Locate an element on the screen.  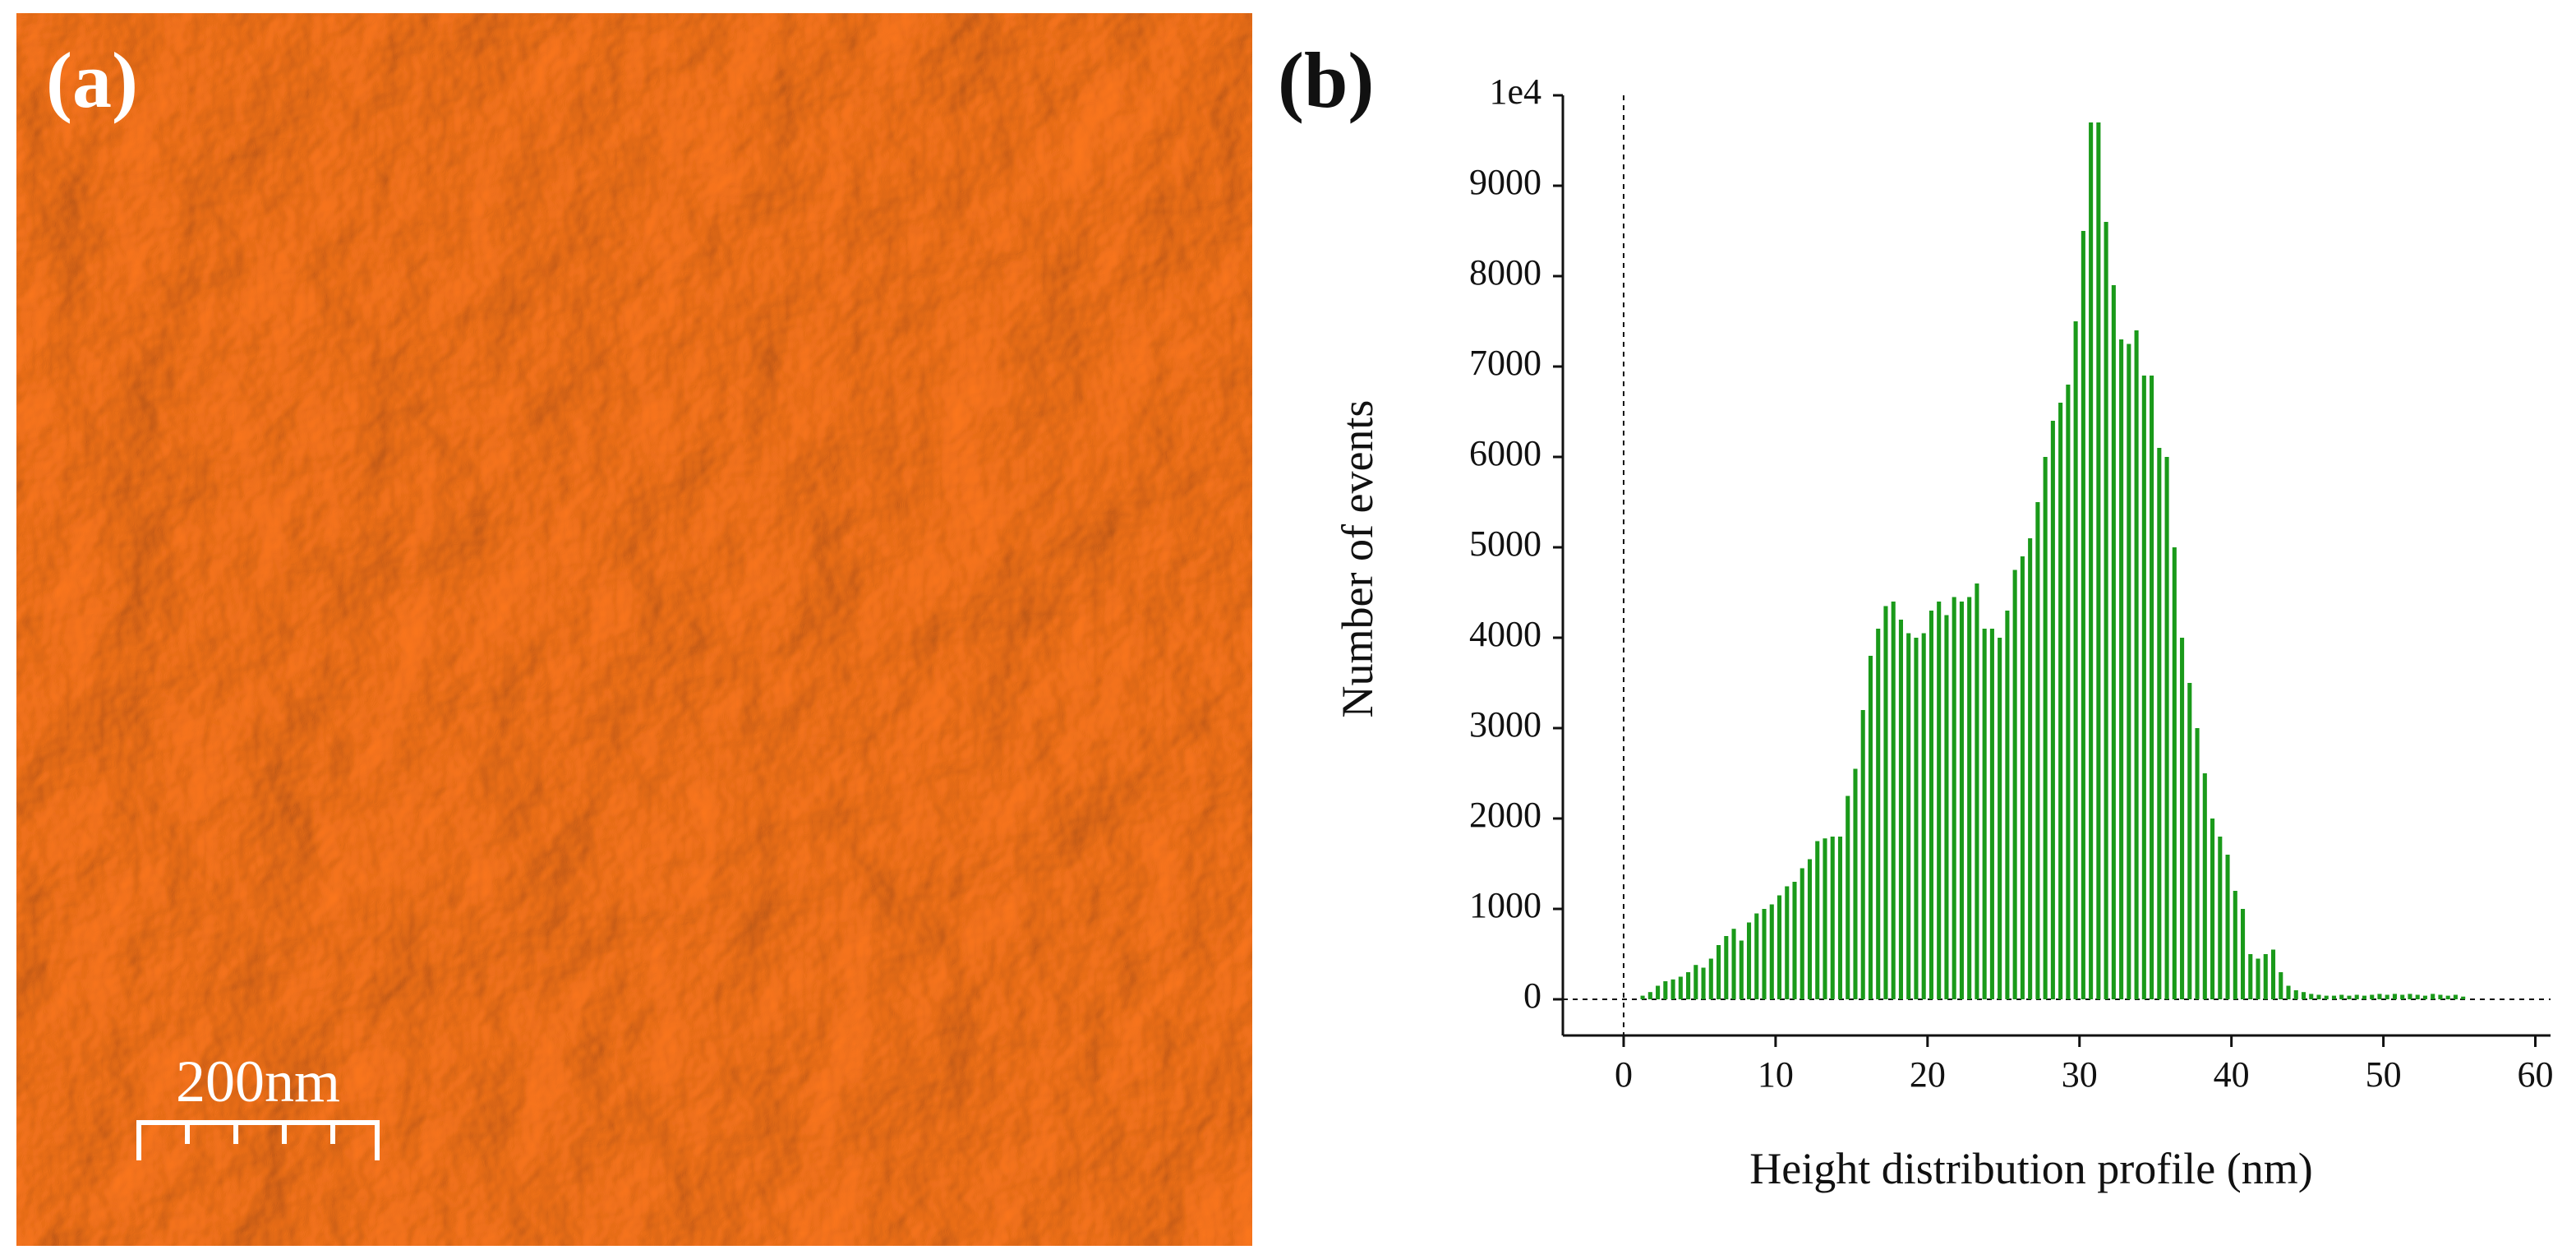
panel-label: (b) is located at coordinates (1326, 80).